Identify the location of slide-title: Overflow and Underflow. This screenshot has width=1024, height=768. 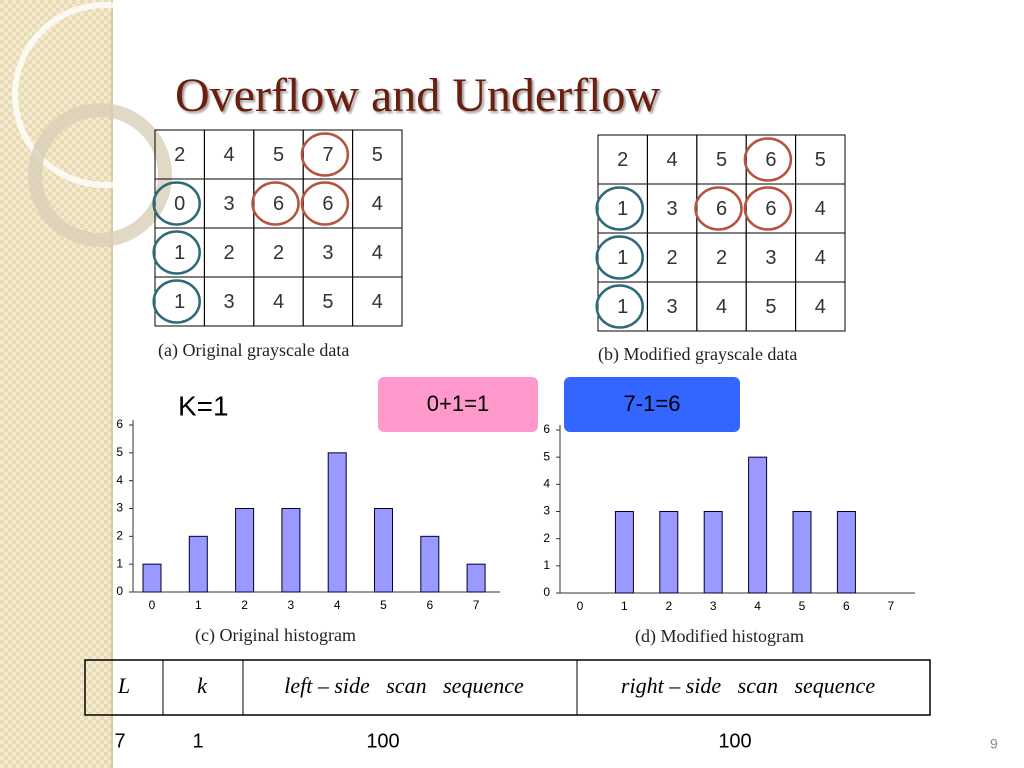
(418, 95).